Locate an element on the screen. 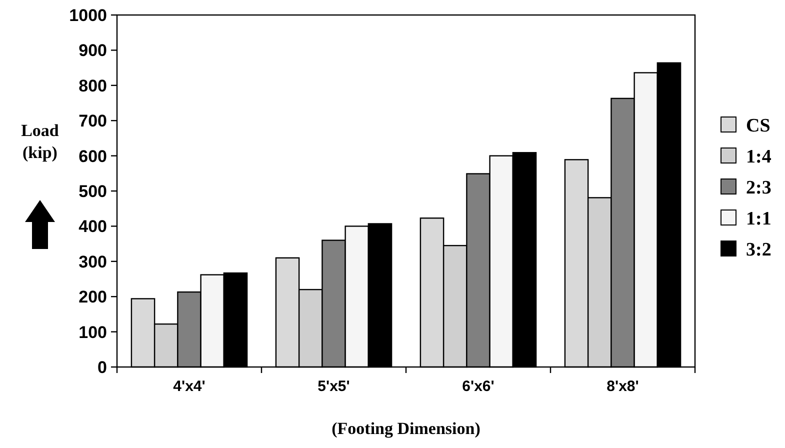  y-tick-label: 0 is located at coordinates (102, 367).